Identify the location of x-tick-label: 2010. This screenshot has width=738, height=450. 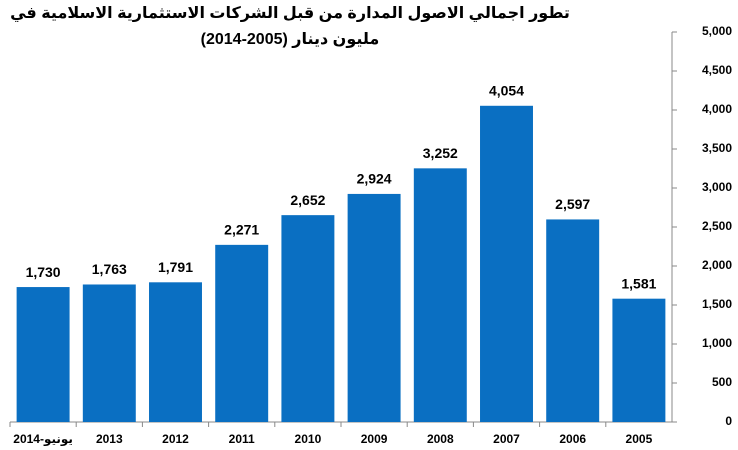
(308, 439).